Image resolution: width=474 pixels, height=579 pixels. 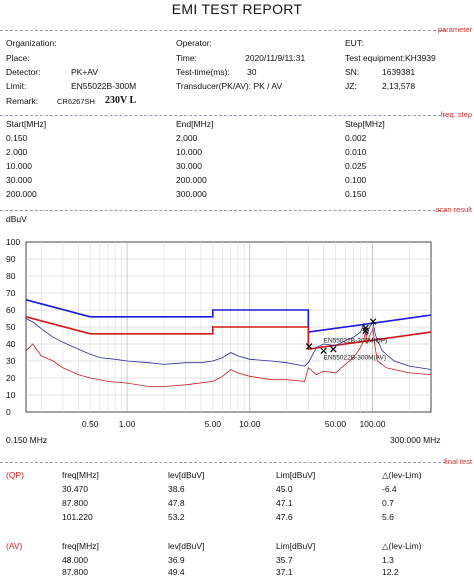 What do you see at coordinates (19, 180) in the screenshot?
I see `freq-row-3-start: 30.000` at bounding box center [19, 180].